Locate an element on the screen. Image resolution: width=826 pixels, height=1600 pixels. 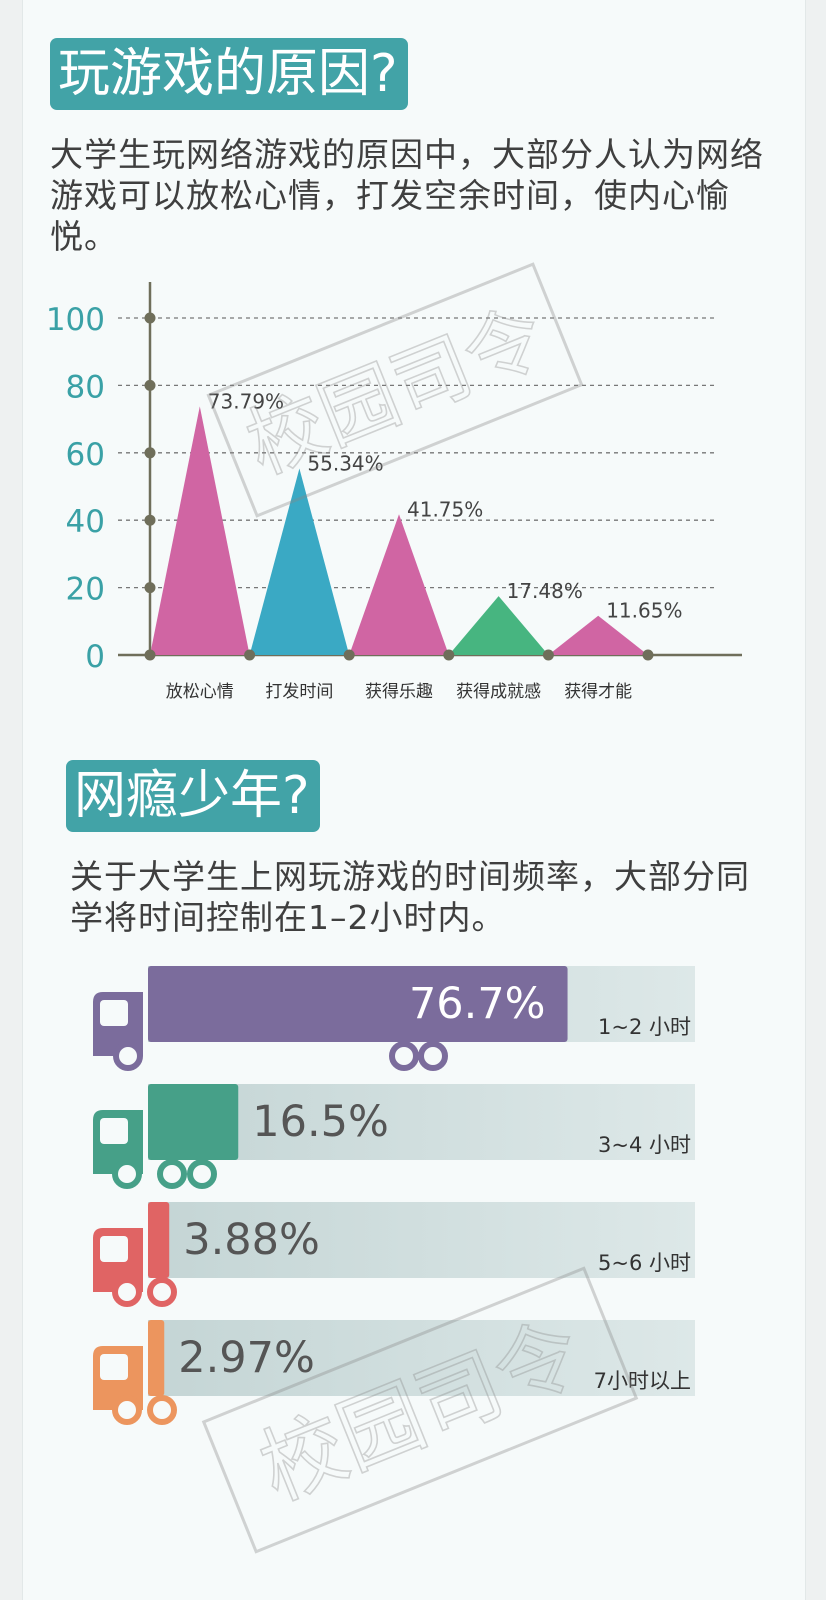
value-label: 76.7% is located at coordinates (477, 1004).